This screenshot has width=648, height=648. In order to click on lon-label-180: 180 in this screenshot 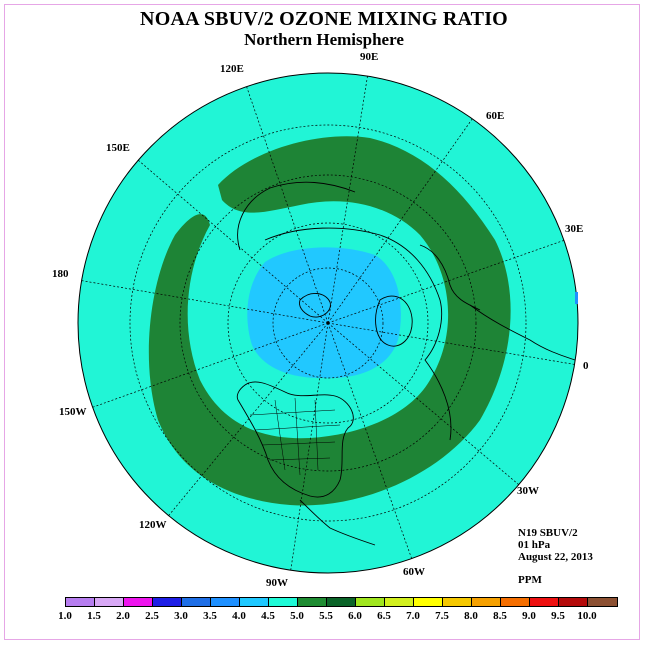, I will do `click(60, 274)`.